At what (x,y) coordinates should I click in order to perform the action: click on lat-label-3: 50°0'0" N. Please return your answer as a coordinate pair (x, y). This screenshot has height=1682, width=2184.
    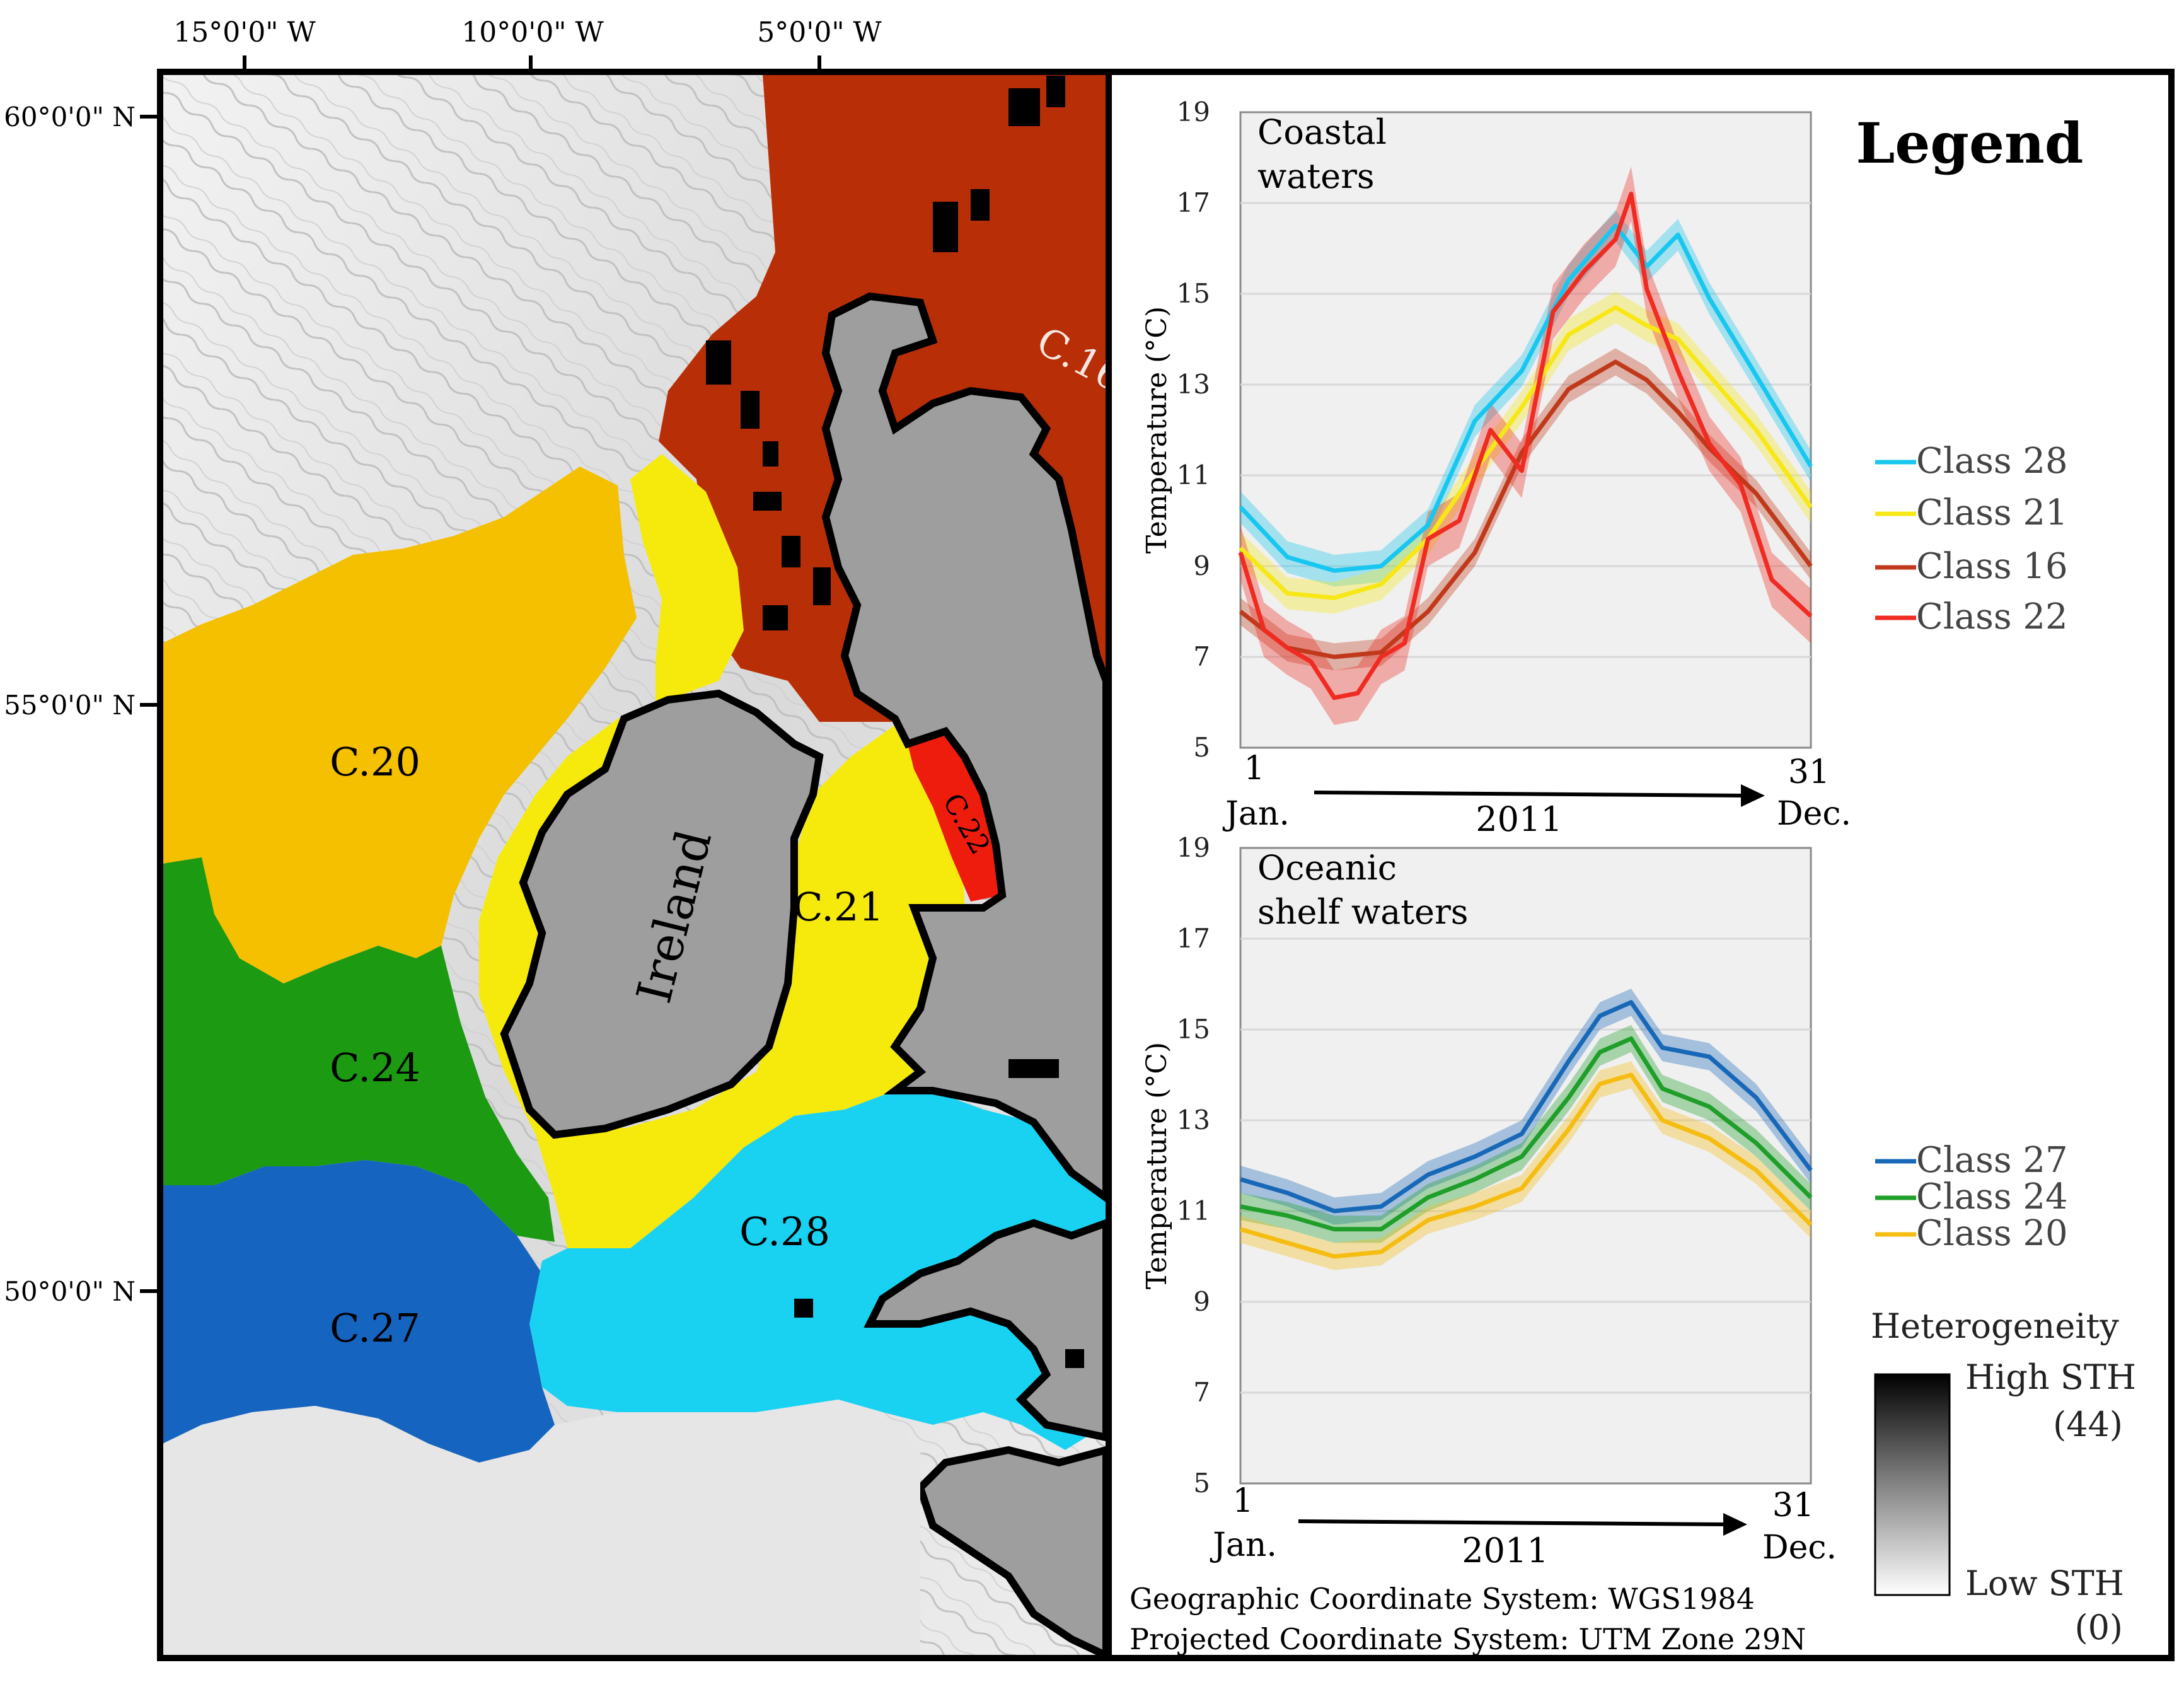
    Looking at the image, I should click on (70, 1291).